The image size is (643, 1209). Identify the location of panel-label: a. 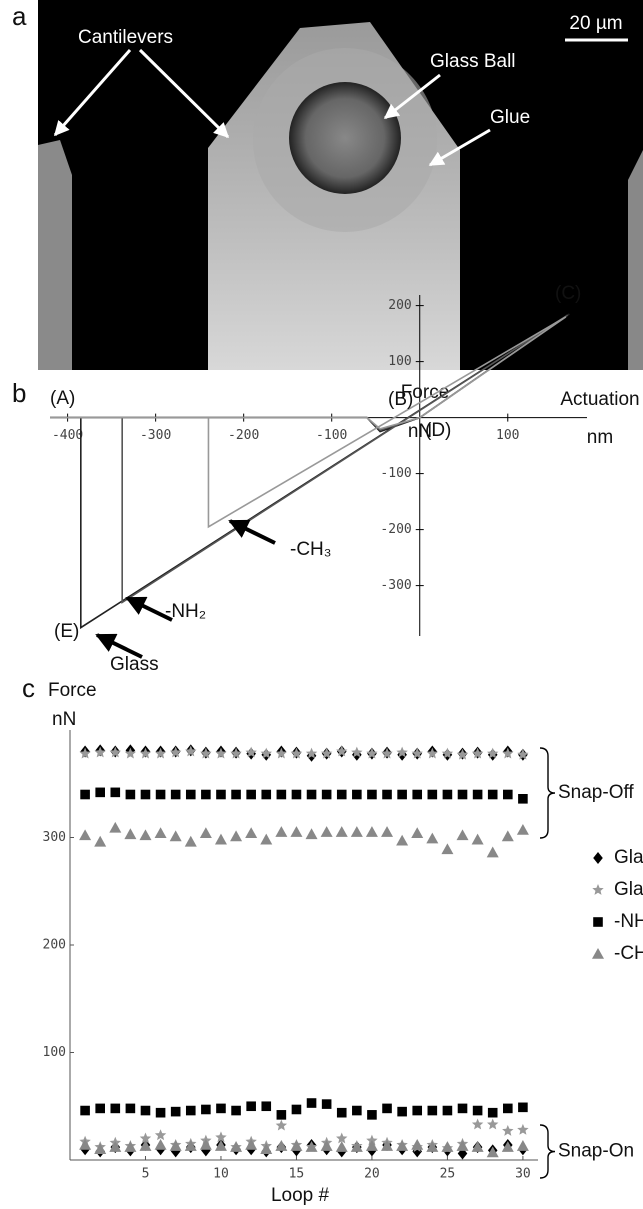
(19, 16).